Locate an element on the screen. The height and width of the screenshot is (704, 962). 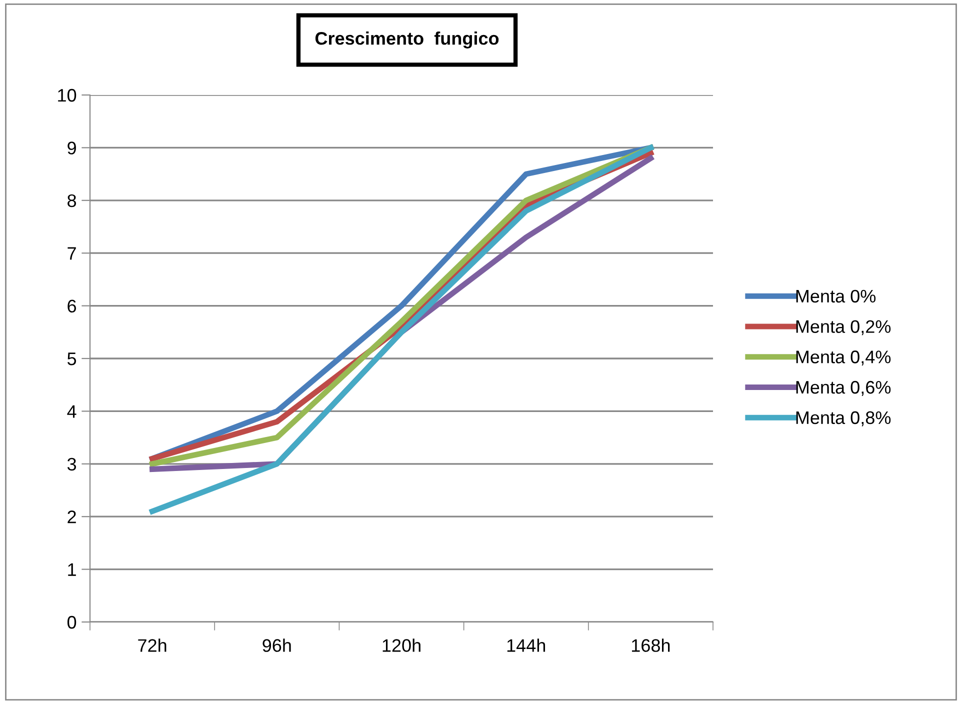
legend-label: Menta 0% is located at coordinates (836, 296).